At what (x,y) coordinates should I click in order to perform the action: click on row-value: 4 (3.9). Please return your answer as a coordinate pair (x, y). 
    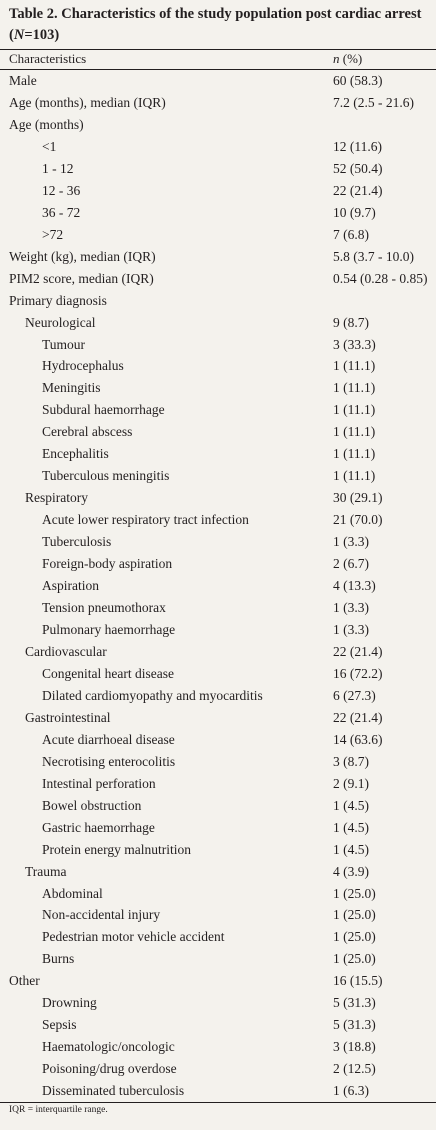
    Looking at the image, I should click on (351, 871).